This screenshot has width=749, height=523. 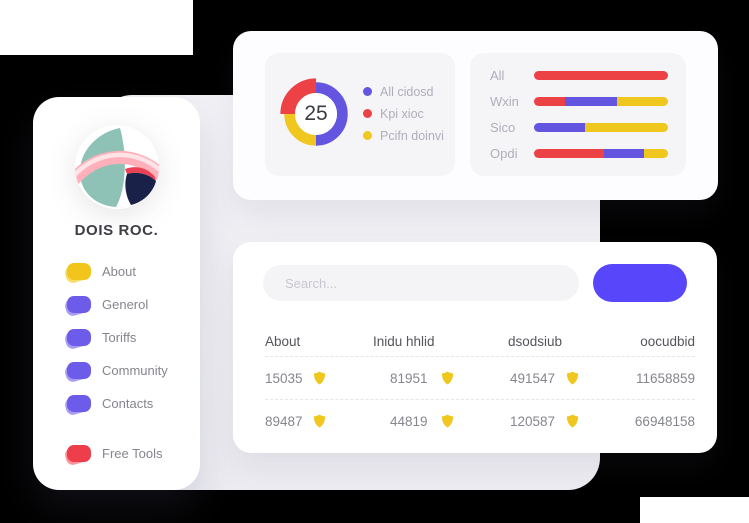 I want to click on table-row: 89487 44819 120587 66948158, so click(x=480, y=420).